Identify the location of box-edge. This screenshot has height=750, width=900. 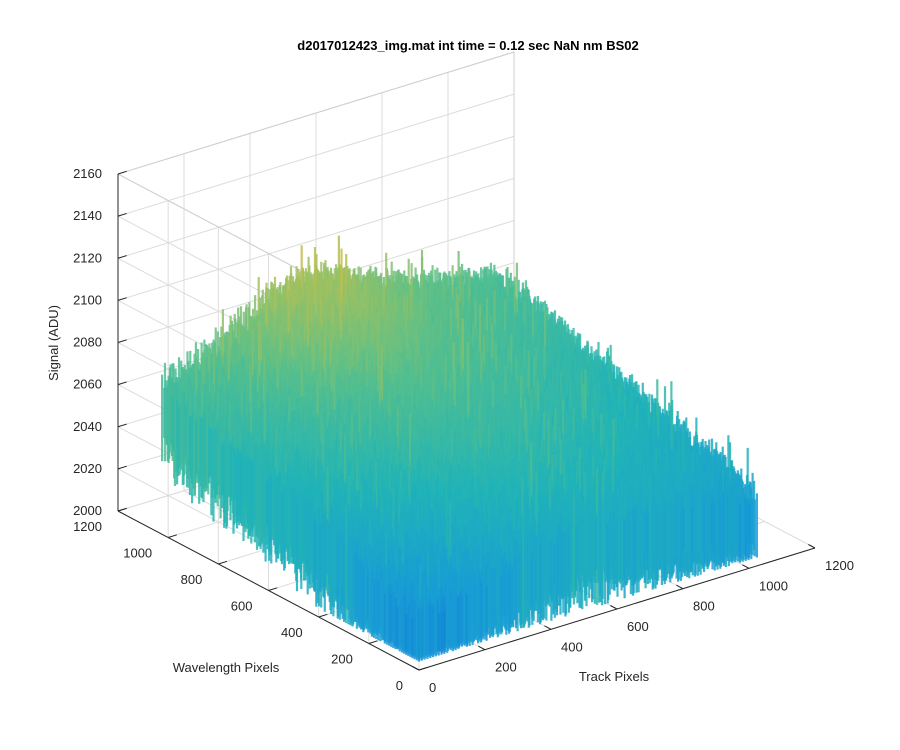
(316, 113).